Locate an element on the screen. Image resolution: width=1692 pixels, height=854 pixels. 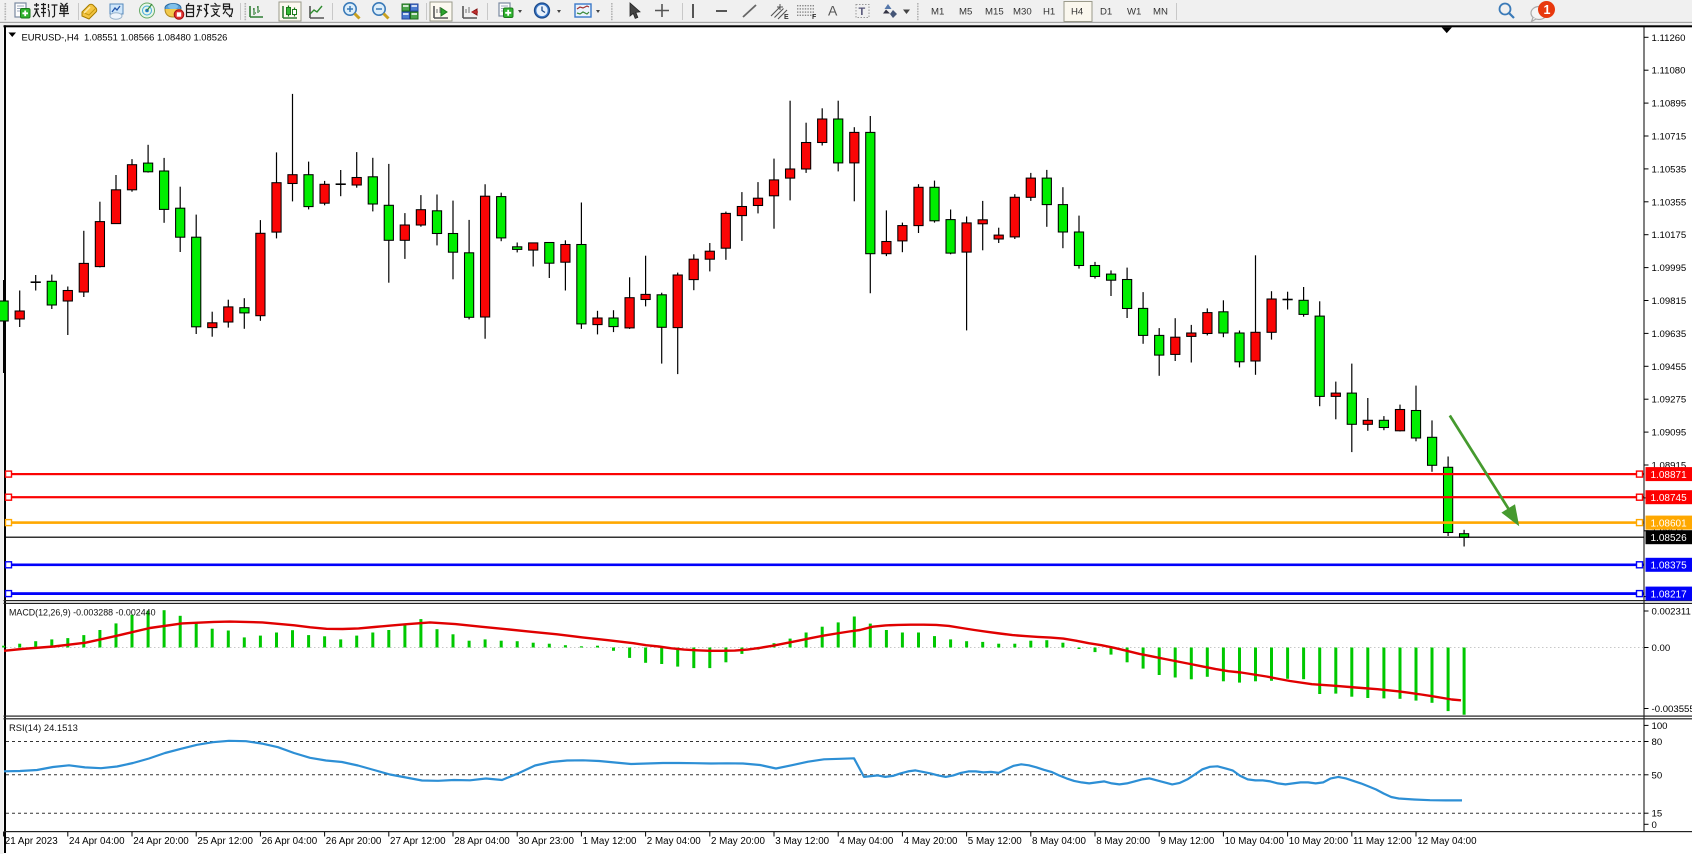
svg-text: 28 Apr 04:00 is located at coordinates (482, 841).